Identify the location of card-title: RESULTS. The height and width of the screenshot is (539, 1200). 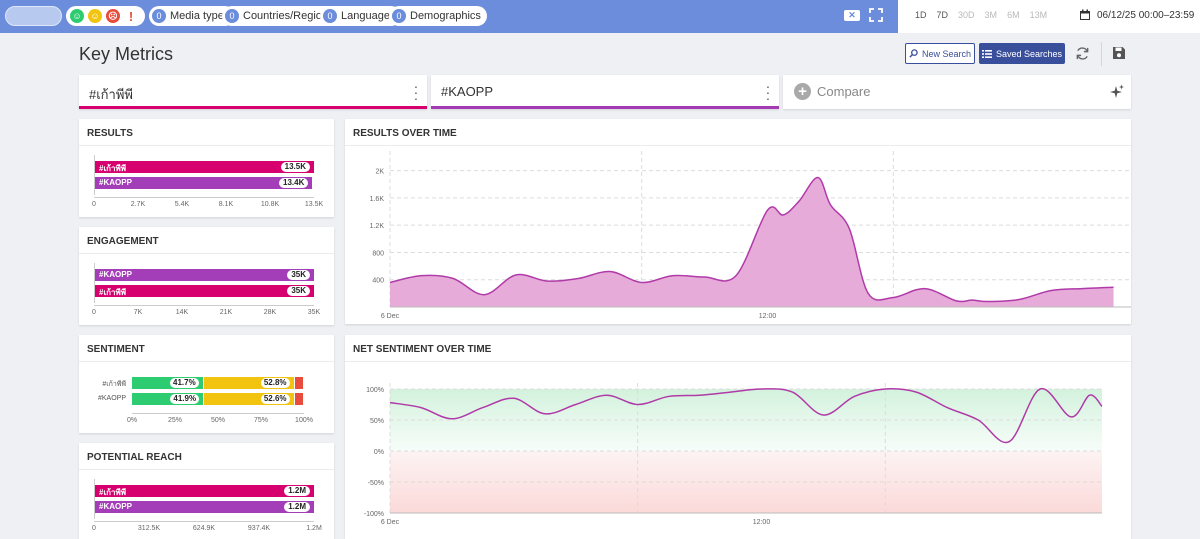
(110, 133).